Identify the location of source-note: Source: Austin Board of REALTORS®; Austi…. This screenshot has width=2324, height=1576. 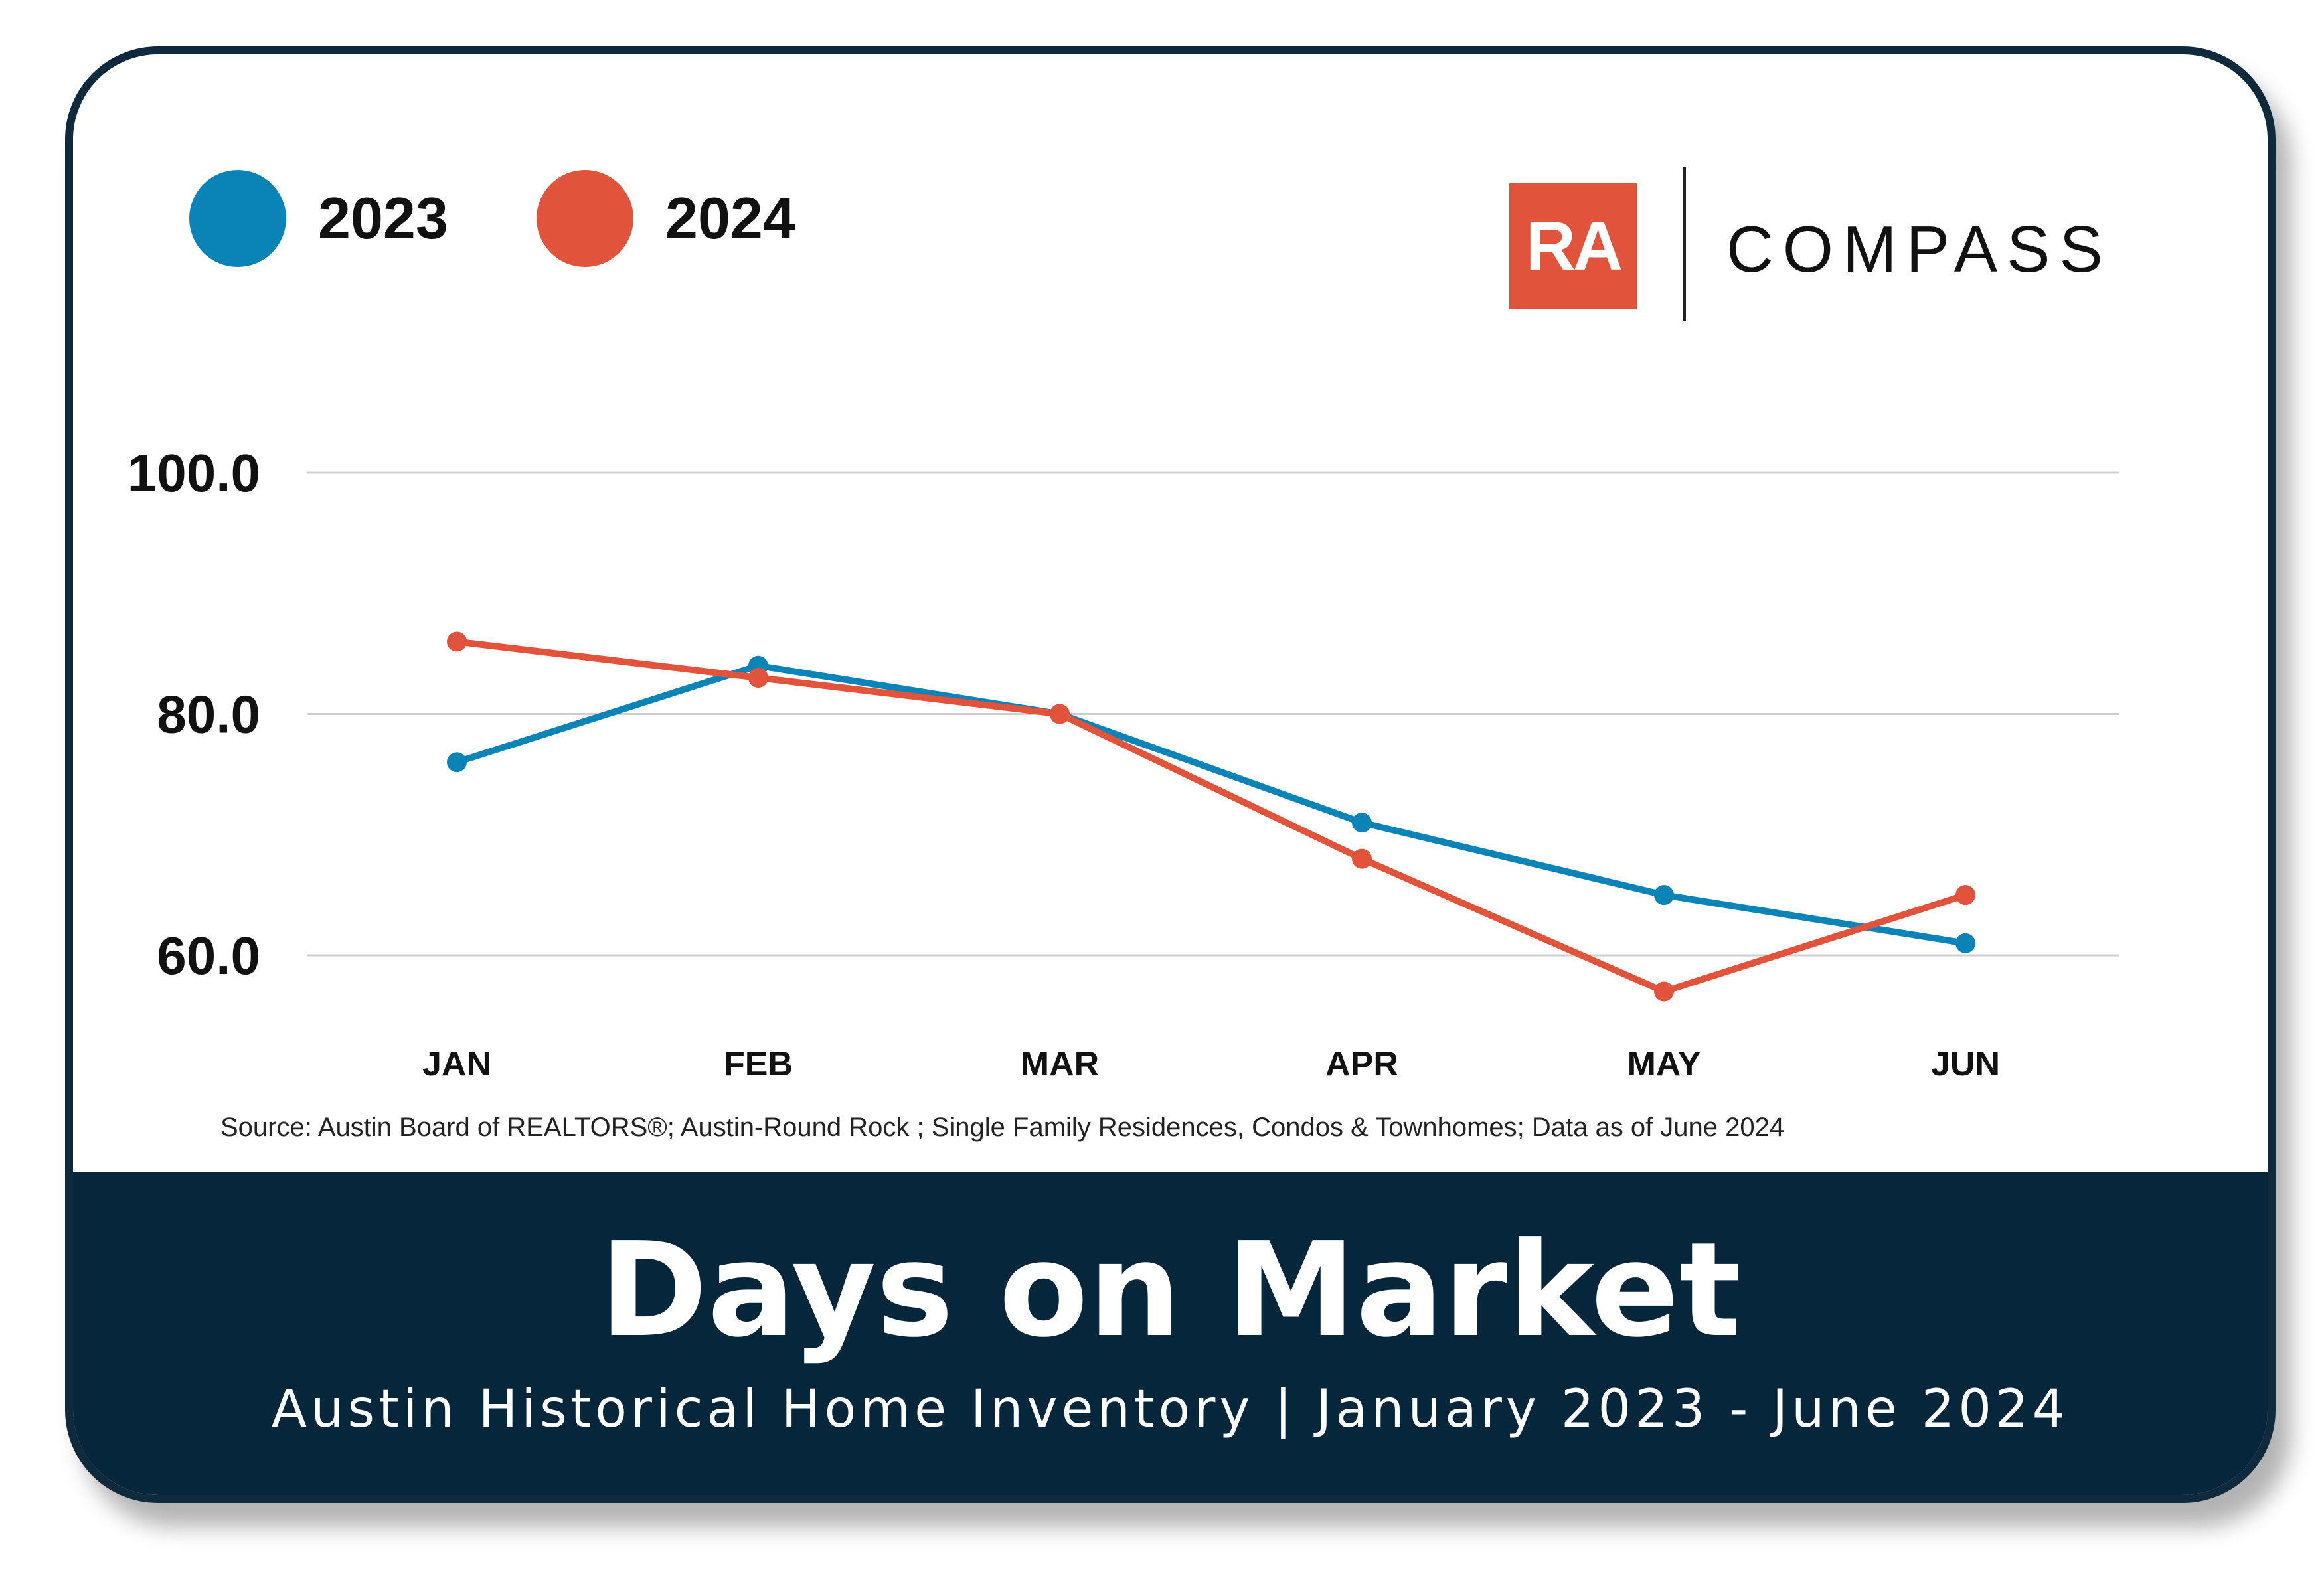
(1003, 1127).